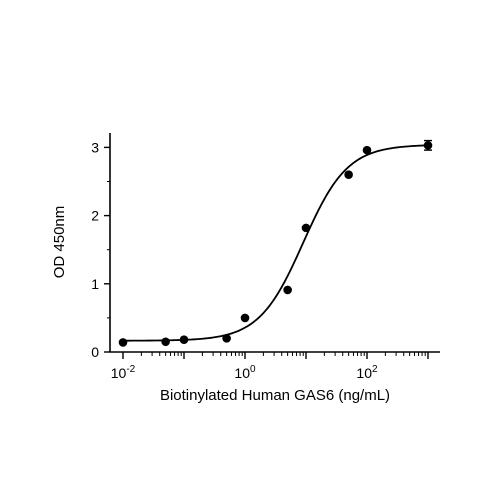  I want to click on y-tick-label: 1, so click(95, 284).